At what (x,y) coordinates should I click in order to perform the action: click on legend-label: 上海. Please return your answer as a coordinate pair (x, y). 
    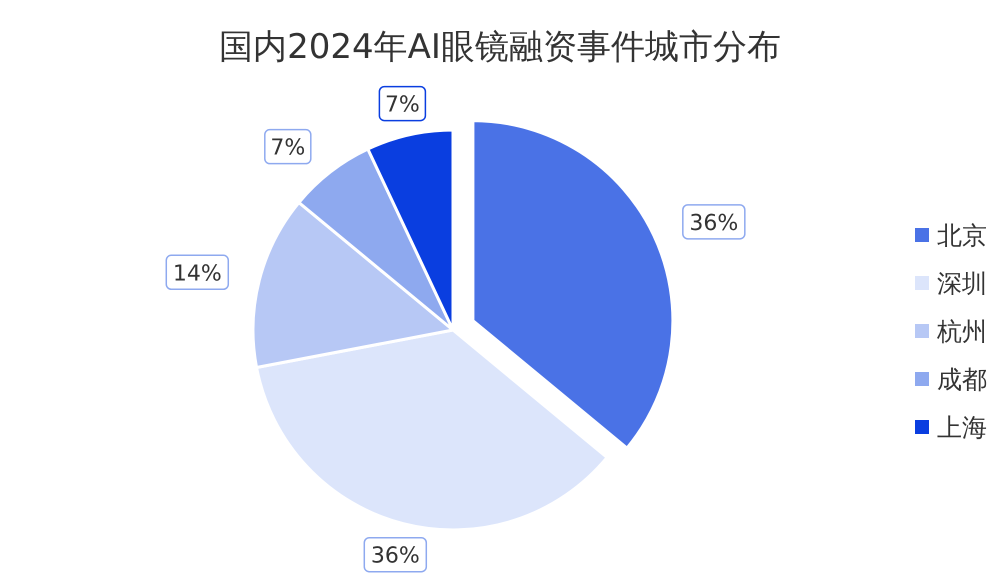
    Looking at the image, I should click on (962, 427).